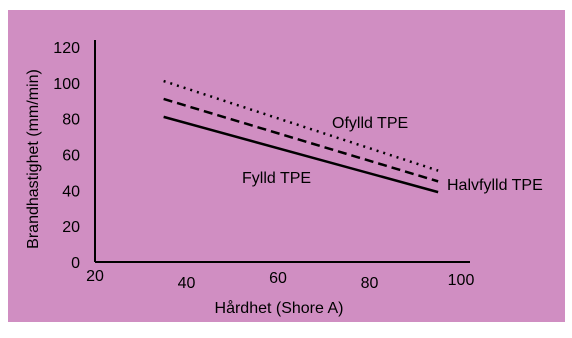 Image resolution: width=572 pixels, height=338 pixels. What do you see at coordinates (66, 84) in the screenshot?
I see `y-tick-label: 100` at bounding box center [66, 84].